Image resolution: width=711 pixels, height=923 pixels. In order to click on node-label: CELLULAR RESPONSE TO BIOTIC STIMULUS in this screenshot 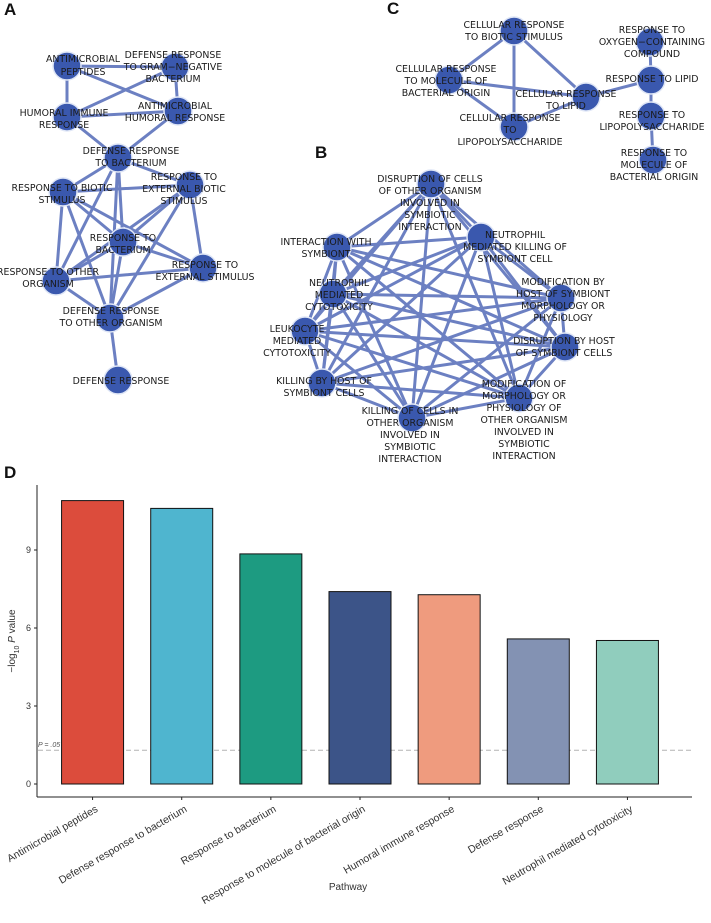, I will do `click(514, 31)`.